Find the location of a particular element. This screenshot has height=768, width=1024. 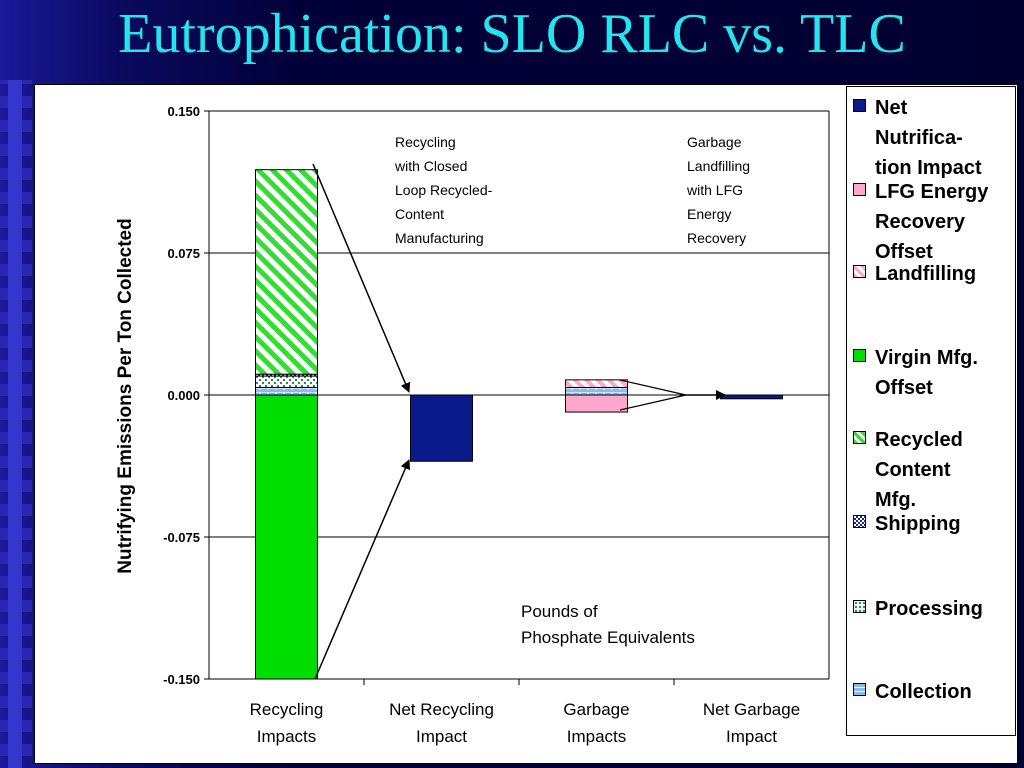

x-category-label: Net Garbage is located at coordinates (751, 709).